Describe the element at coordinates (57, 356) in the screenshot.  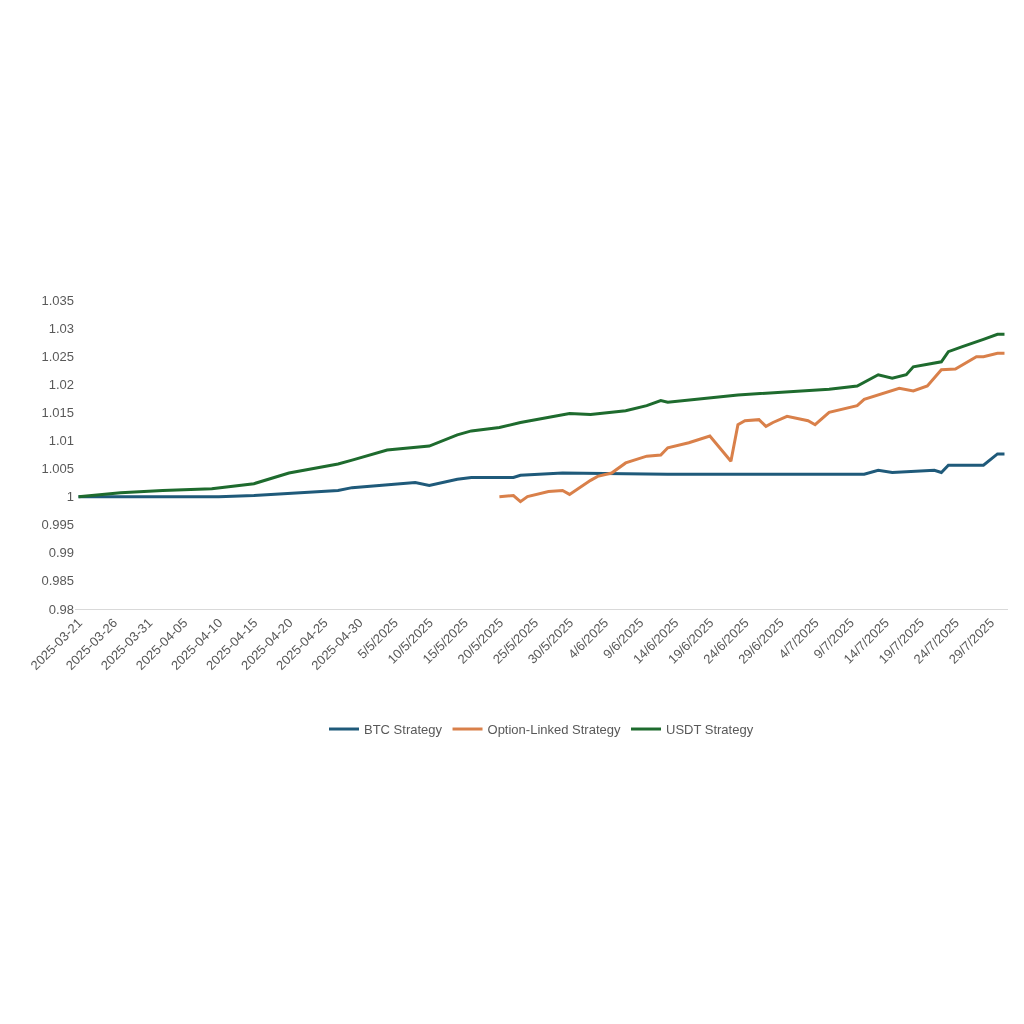
I see `y-tick-label: 1.025` at that location.